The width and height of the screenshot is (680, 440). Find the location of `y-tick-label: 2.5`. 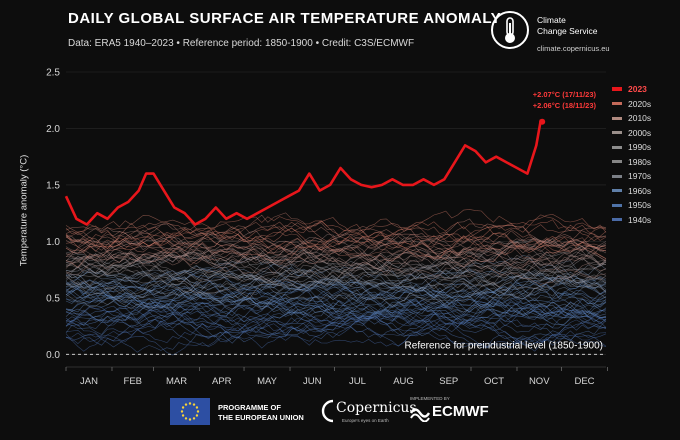

y-tick-label: 2.5 is located at coordinates (53, 73).